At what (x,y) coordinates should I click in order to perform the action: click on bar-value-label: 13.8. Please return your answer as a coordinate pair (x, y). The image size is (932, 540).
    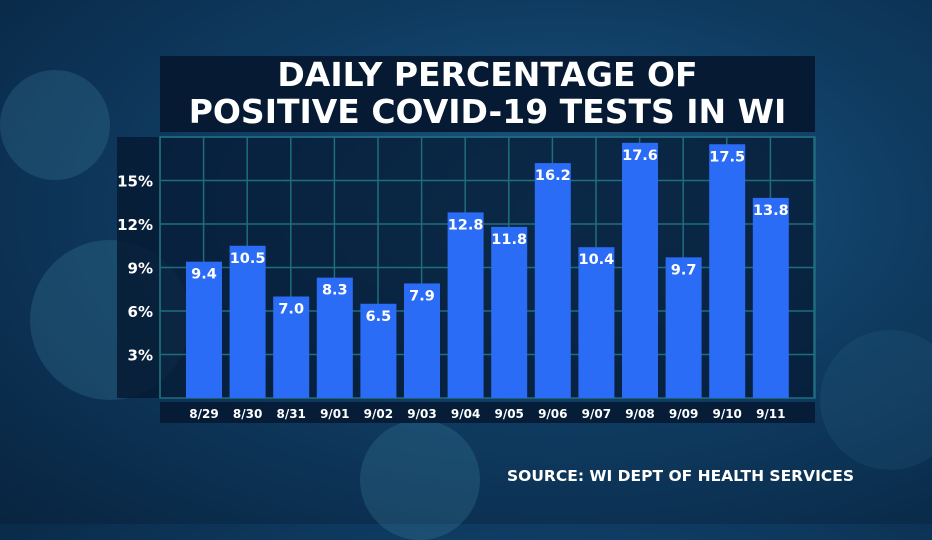
    Looking at the image, I should click on (771, 211).